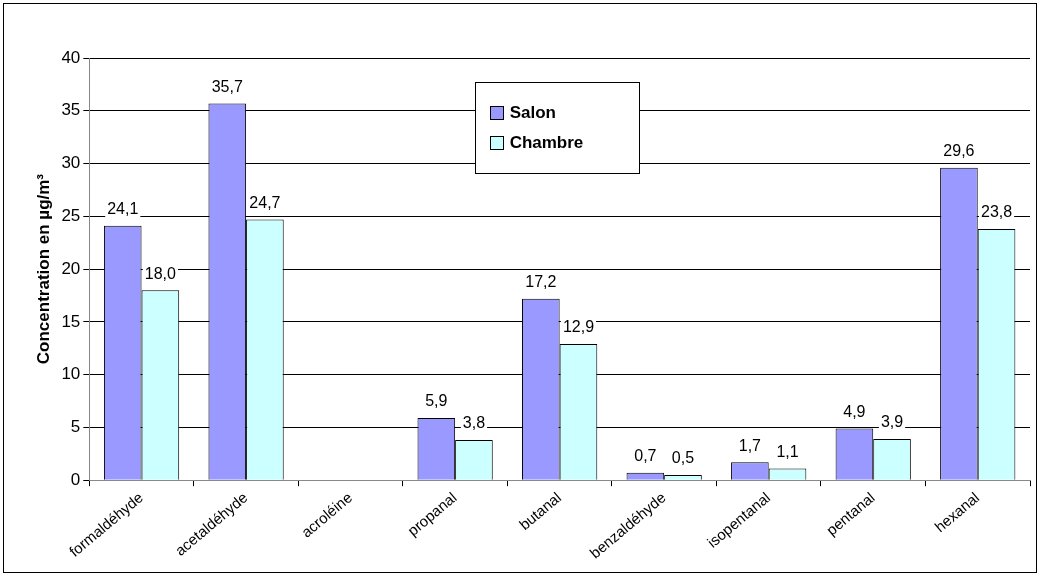 The height and width of the screenshot is (578, 1042). I want to click on data-label: 18,0, so click(160, 273).